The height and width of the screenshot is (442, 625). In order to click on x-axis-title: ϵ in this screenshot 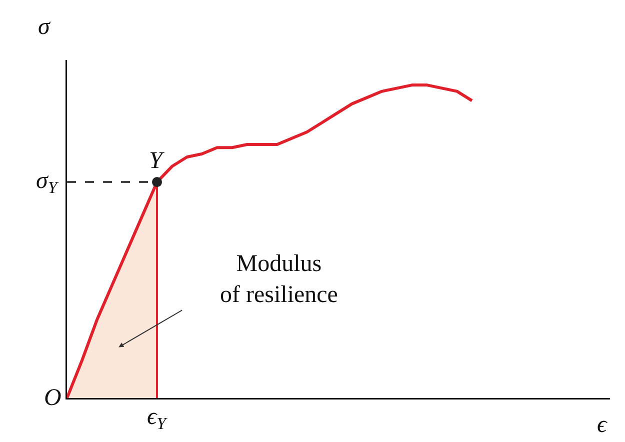, I will do `click(602, 425)`.